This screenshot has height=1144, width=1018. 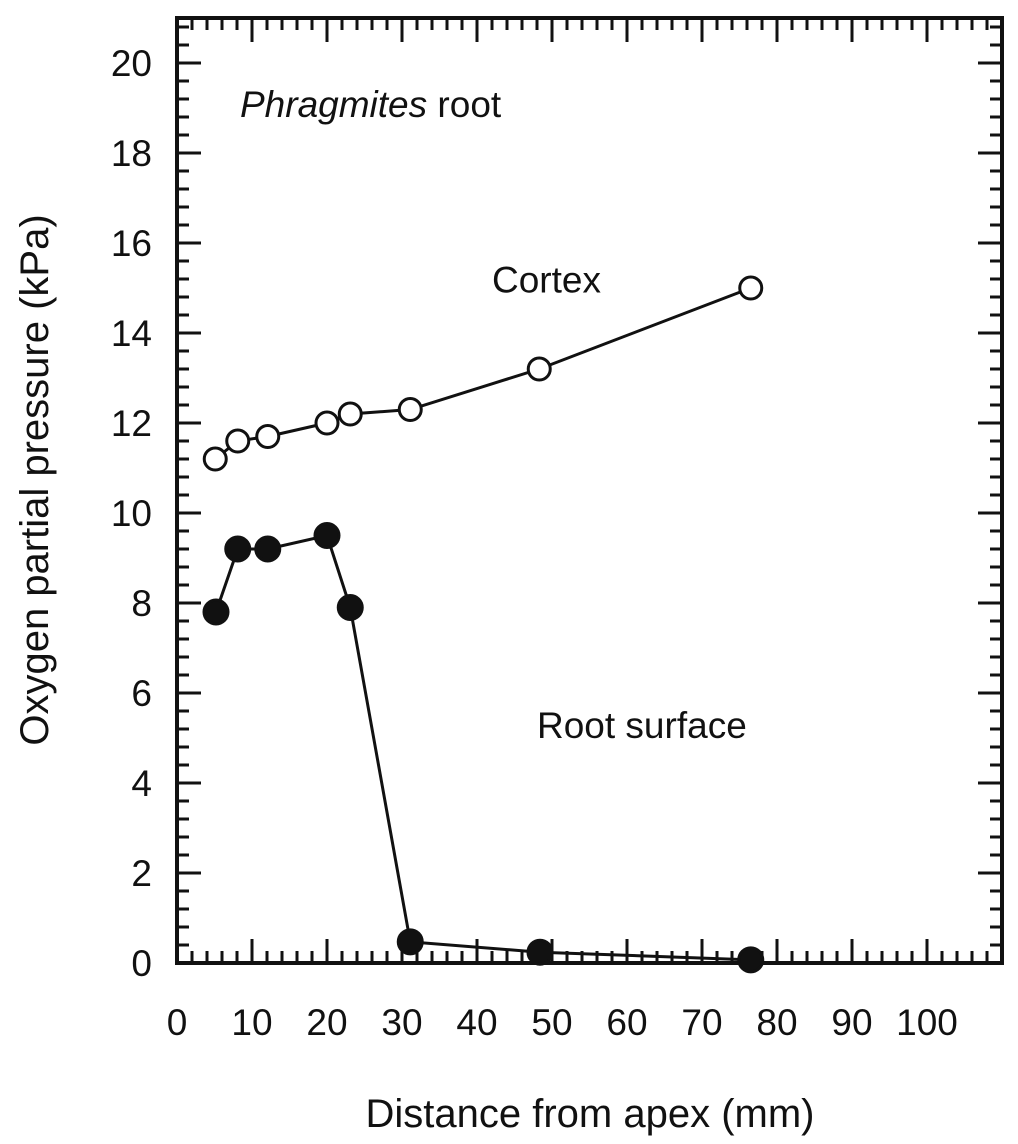 I want to click on x-tick-label: 20, so click(x=326, y=1022).